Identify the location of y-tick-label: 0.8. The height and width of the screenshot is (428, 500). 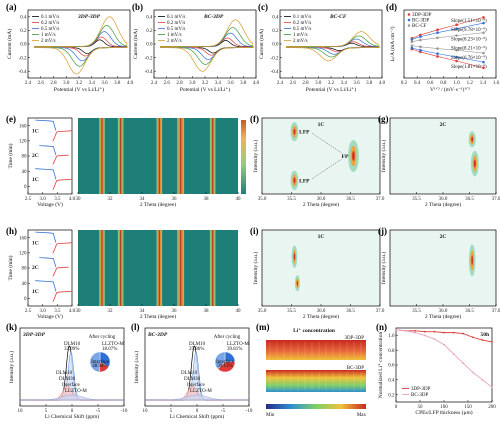
(391, 351).